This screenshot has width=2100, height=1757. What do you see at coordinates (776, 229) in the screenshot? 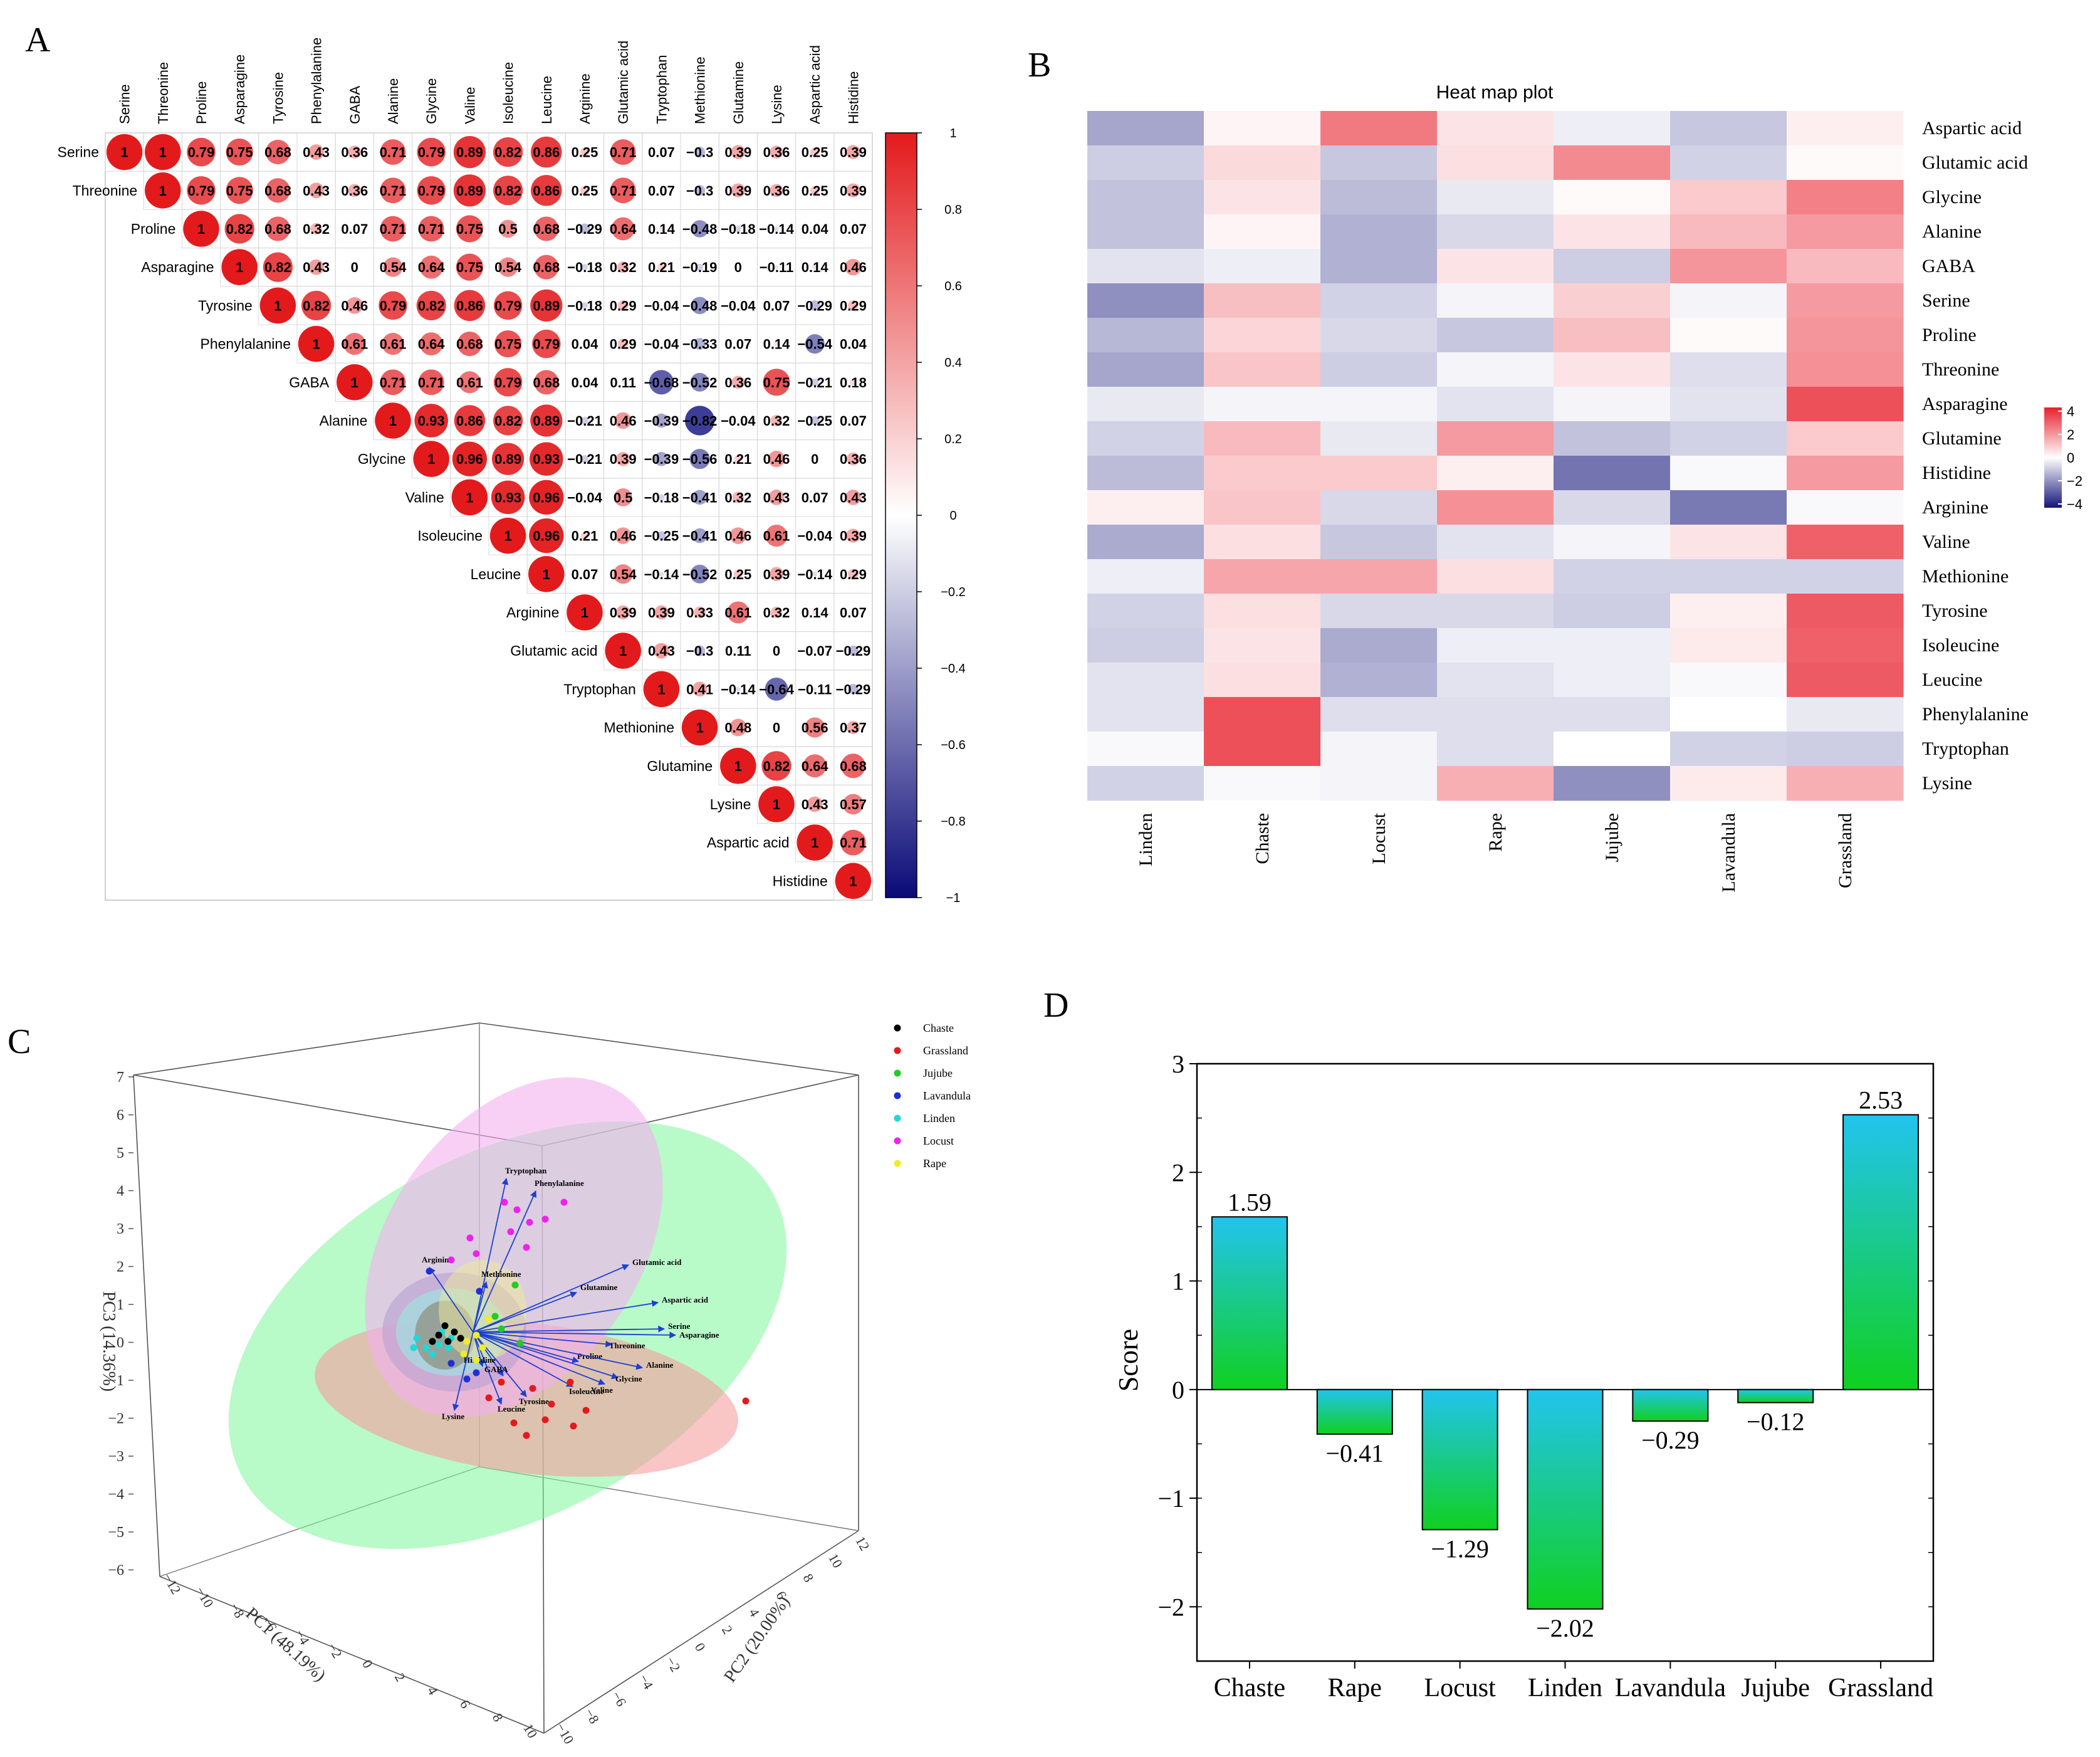
I see `corr-value: −0.14` at bounding box center [776, 229].